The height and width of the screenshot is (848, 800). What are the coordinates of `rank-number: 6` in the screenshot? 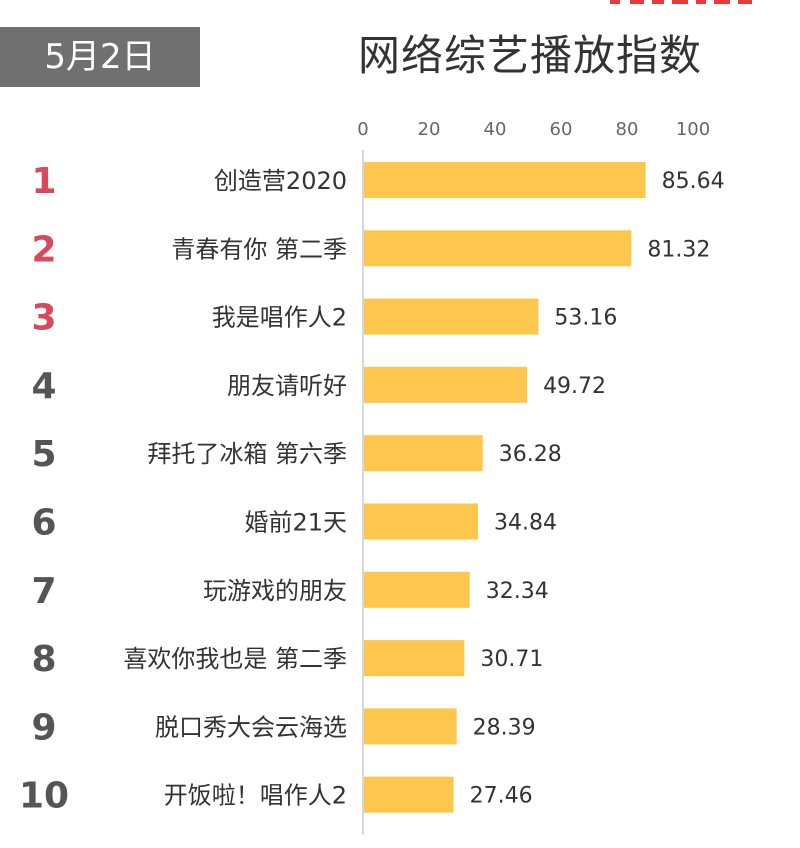 It's located at (43, 523).